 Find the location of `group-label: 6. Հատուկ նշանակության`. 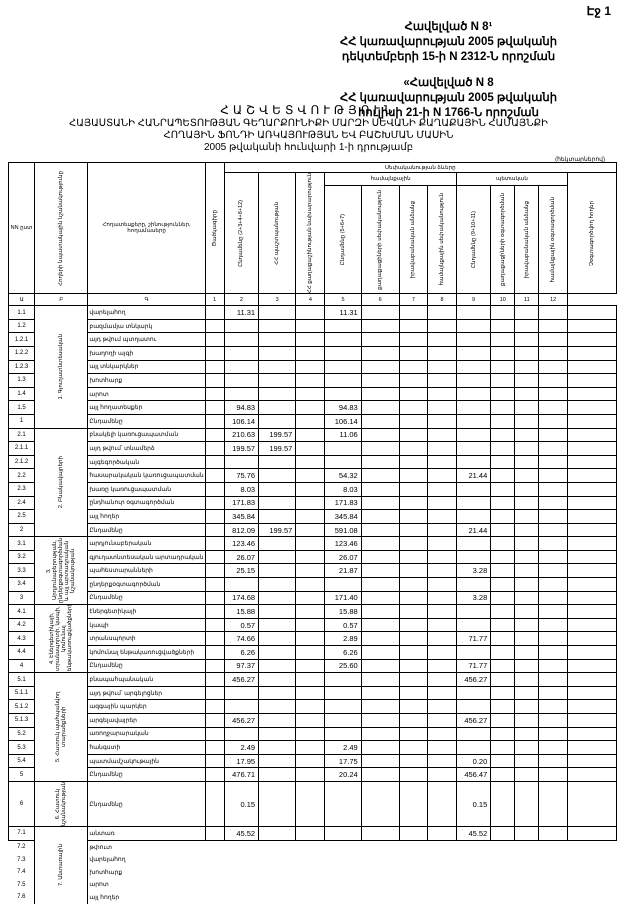

group-label: 6. Հատուկ նշանակության is located at coordinates (61, 804).